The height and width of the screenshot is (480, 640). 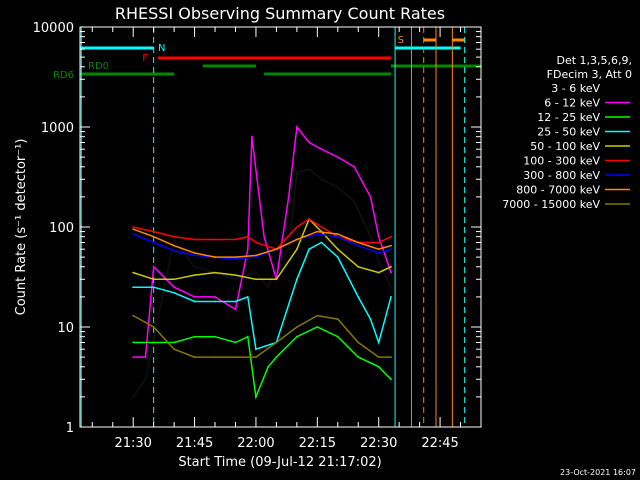 I want to click on x-tick-label: 22:45, so click(x=439, y=443).